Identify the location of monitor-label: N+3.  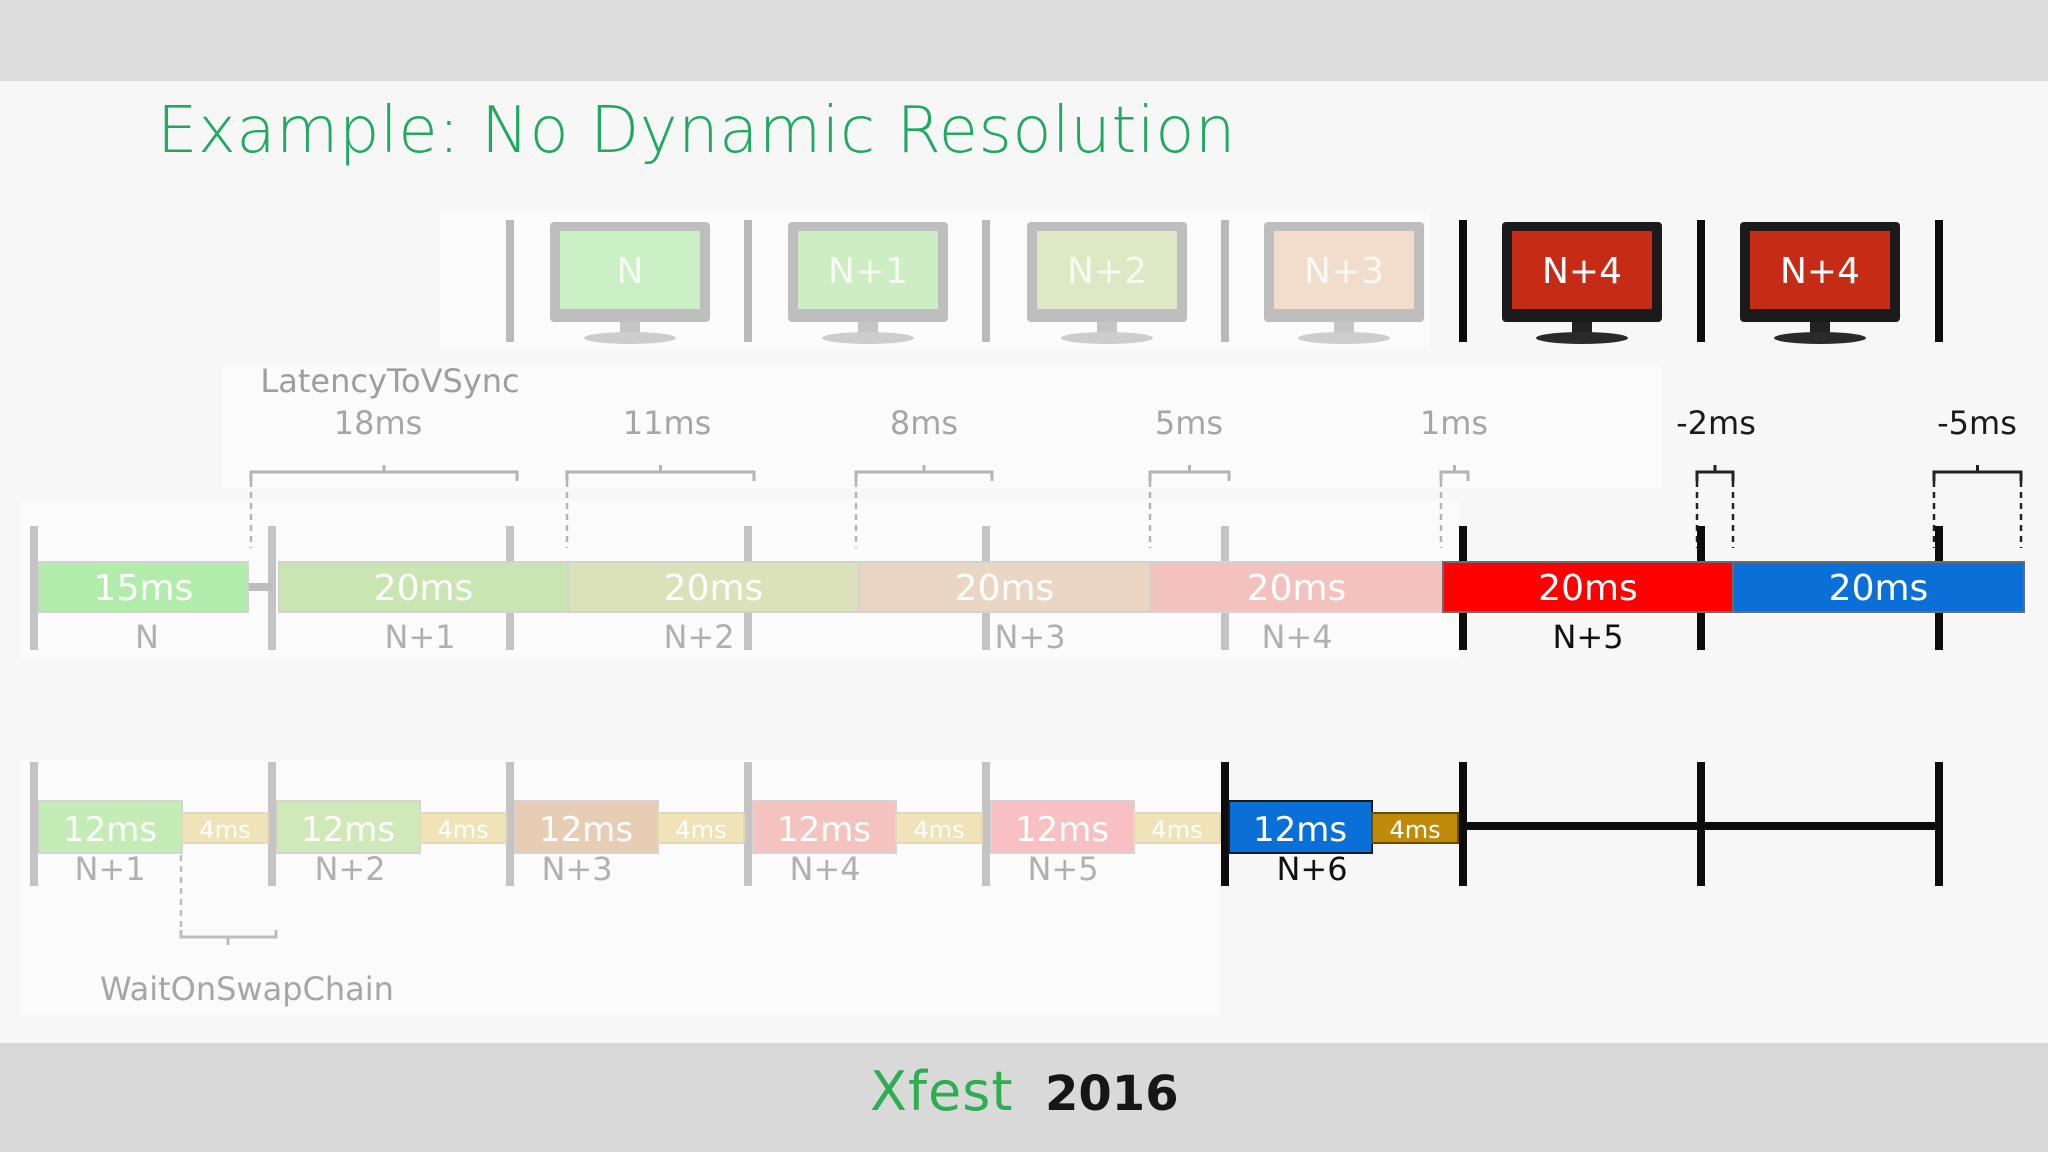
(1344, 271).